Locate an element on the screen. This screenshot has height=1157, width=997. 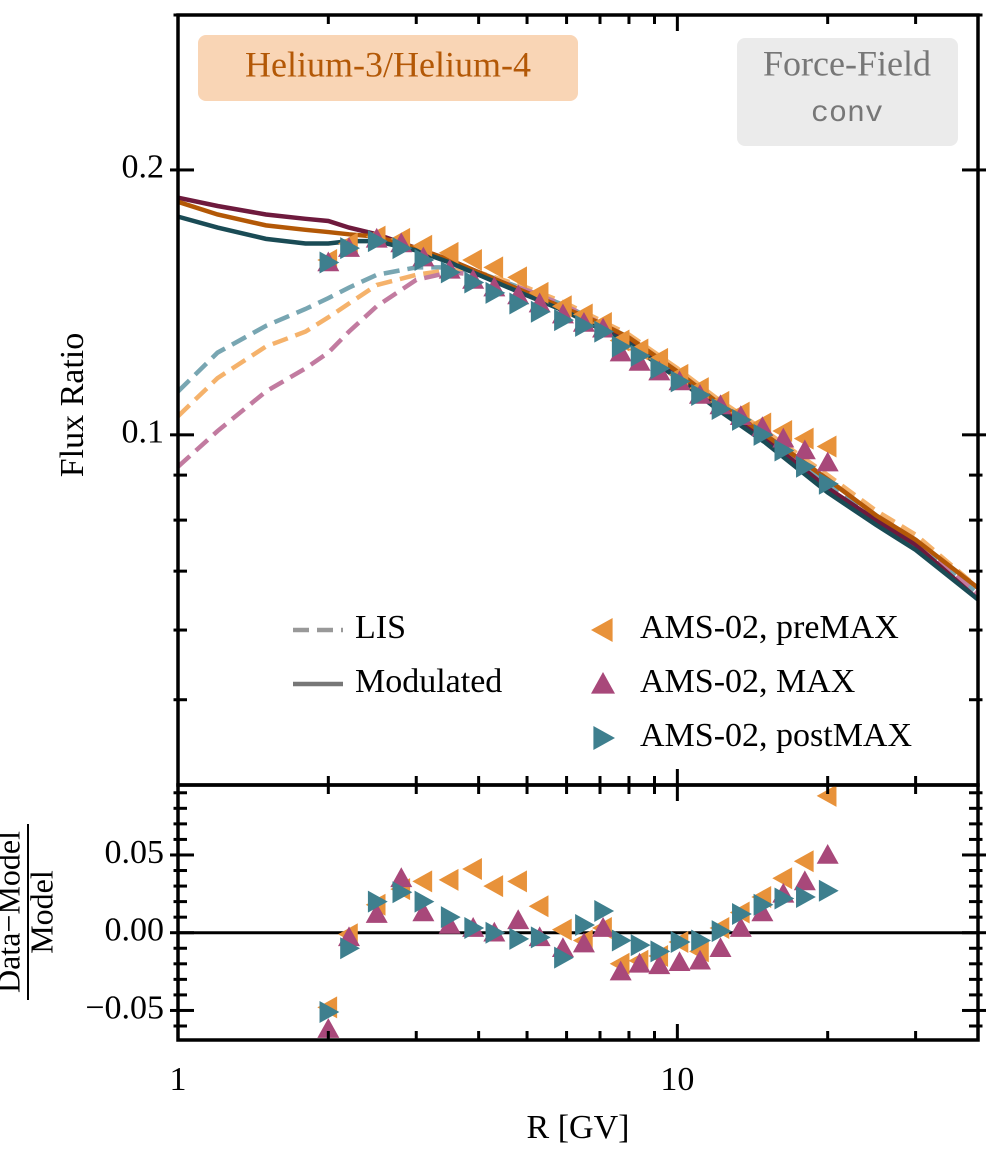
legend-label: AMS-02, MAX is located at coordinates (747, 681).